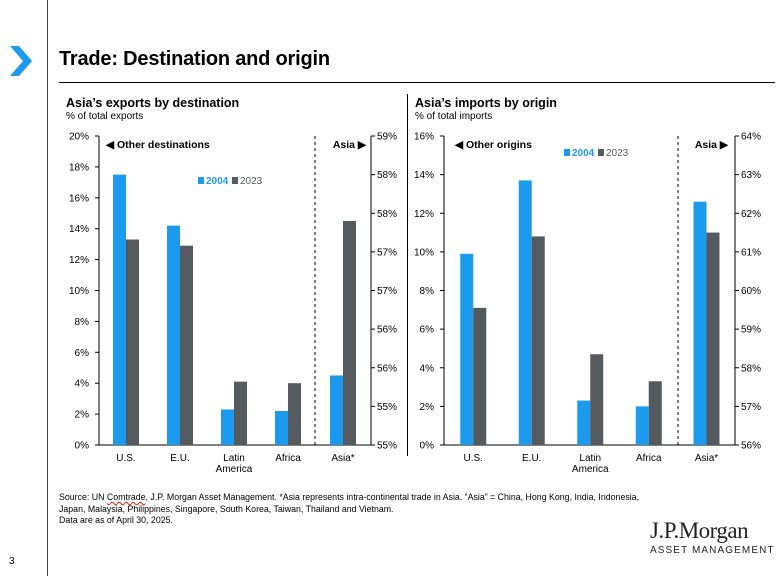  I want to click on jpmorgan-logo: J.P.Morgan ASSET MANAGEMENT, so click(712, 537).